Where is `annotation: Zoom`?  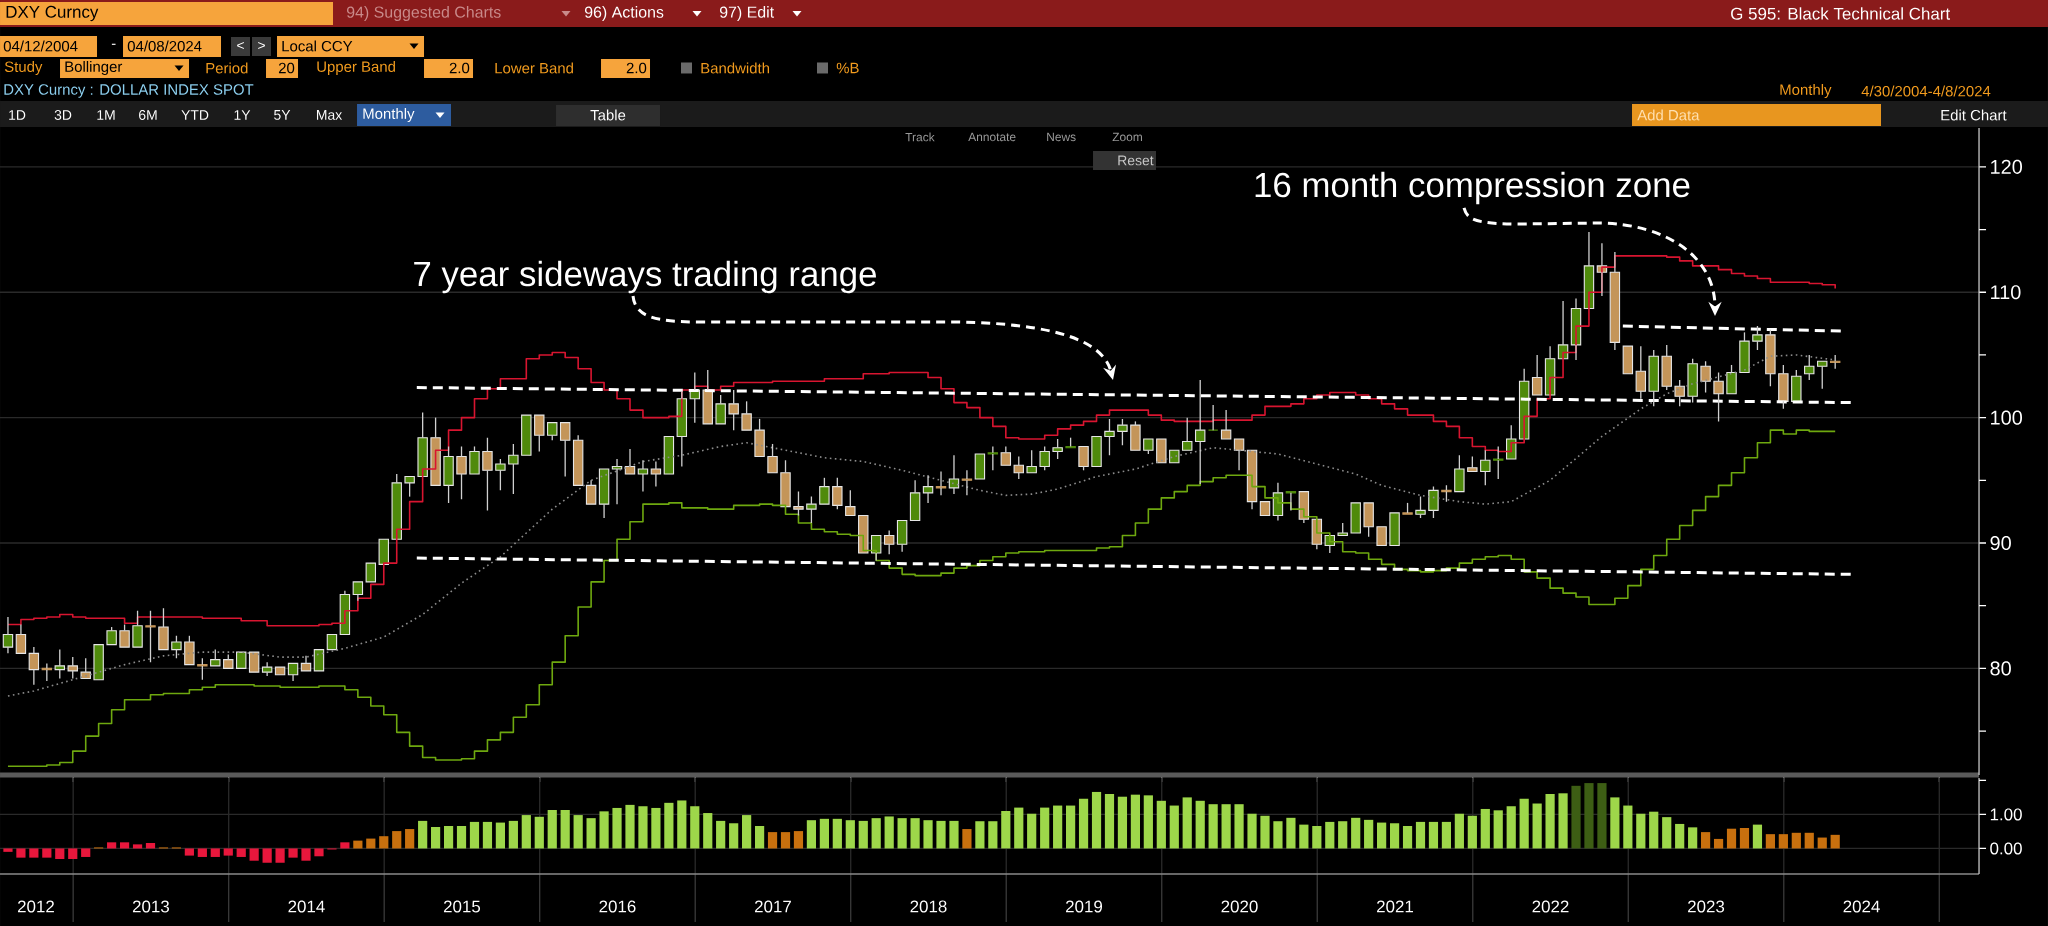
annotation: Zoom is located at coordinates (1127, 137).